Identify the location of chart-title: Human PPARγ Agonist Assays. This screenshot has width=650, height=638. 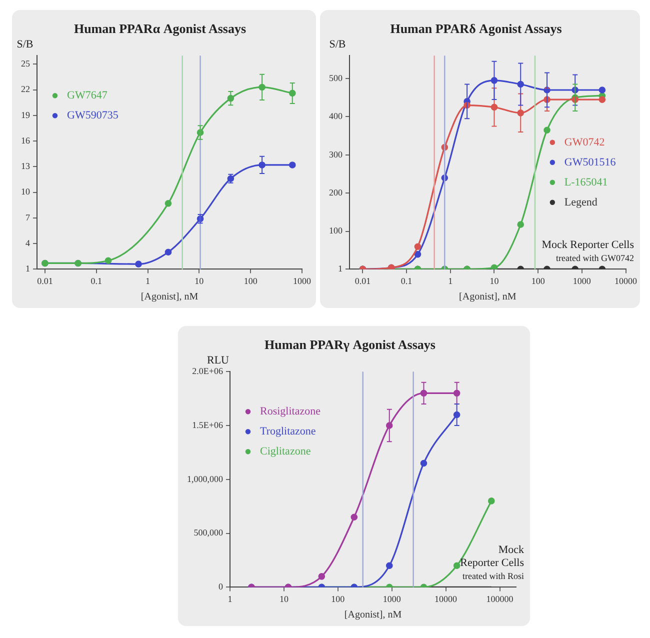
(350, 344).